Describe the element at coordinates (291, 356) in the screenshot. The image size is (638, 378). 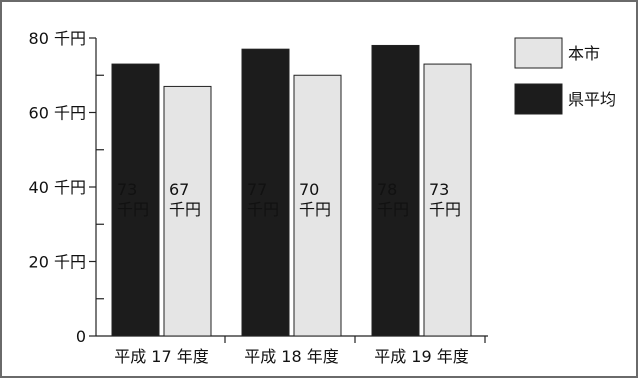
I see `x-tick-label: 平成 18 年度` at that location.